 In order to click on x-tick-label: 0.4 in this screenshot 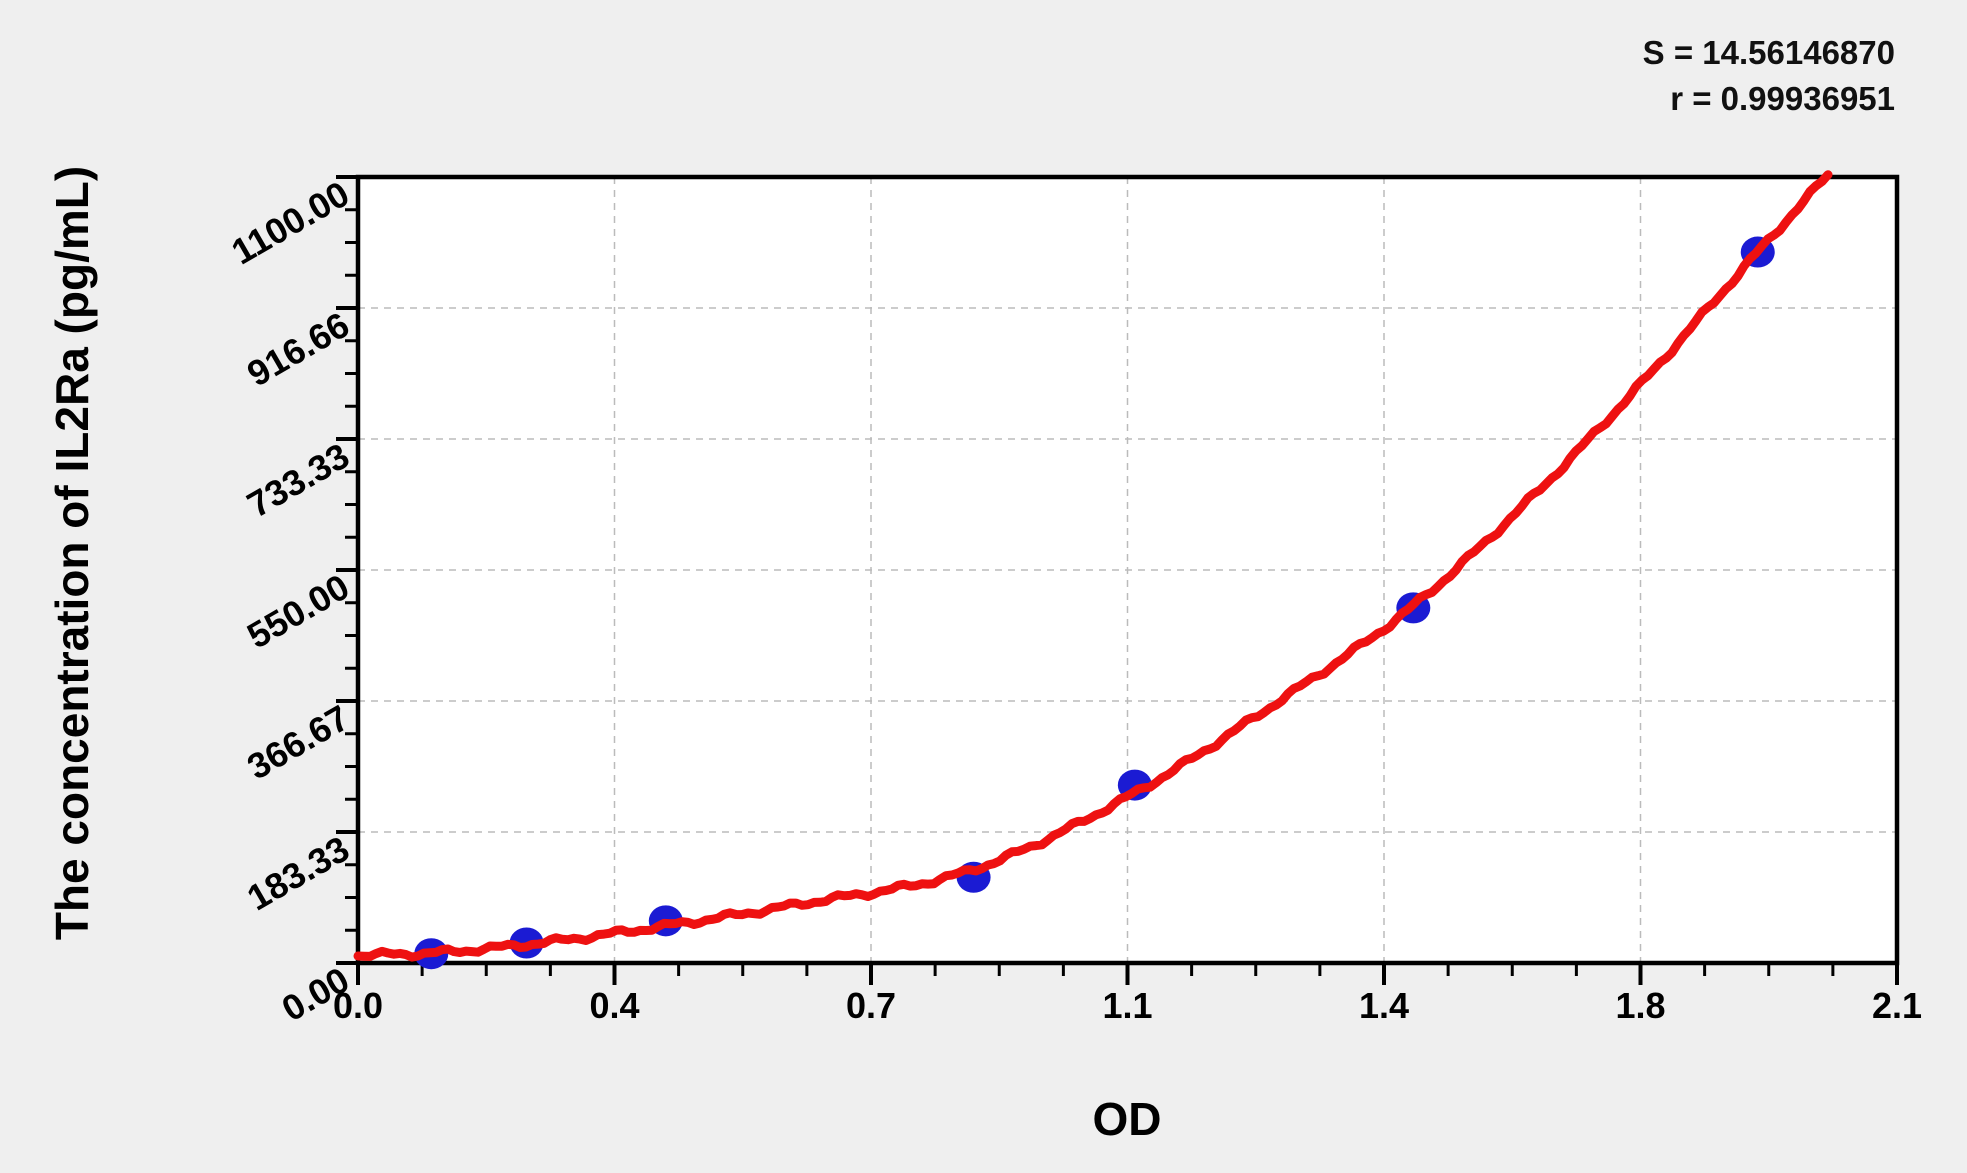, I will do `click(614, 1005)`.